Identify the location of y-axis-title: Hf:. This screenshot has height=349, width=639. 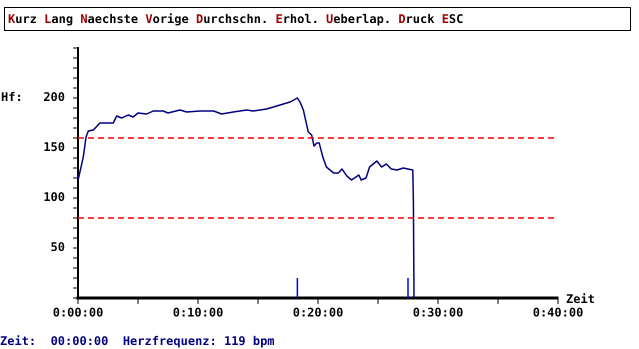
(12, 97).